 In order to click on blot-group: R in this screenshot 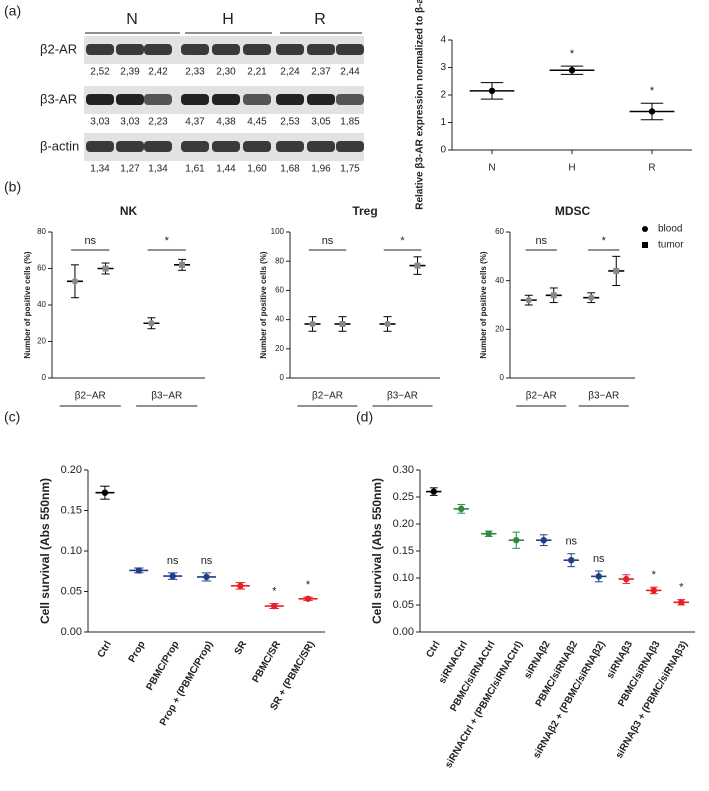, I will do `click(320, 19)`.